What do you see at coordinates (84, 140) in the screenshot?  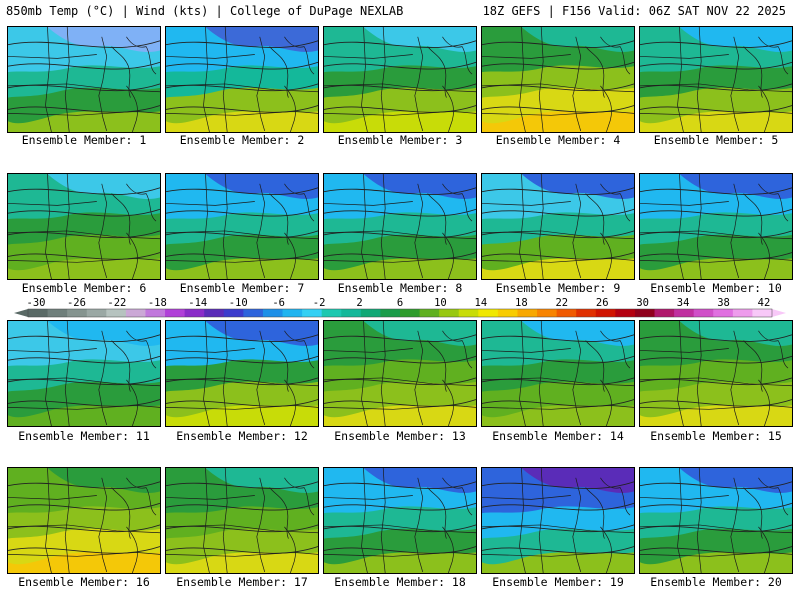 I see `panel-label: Ensemble Member: 1` at bounding box center [84, 140].